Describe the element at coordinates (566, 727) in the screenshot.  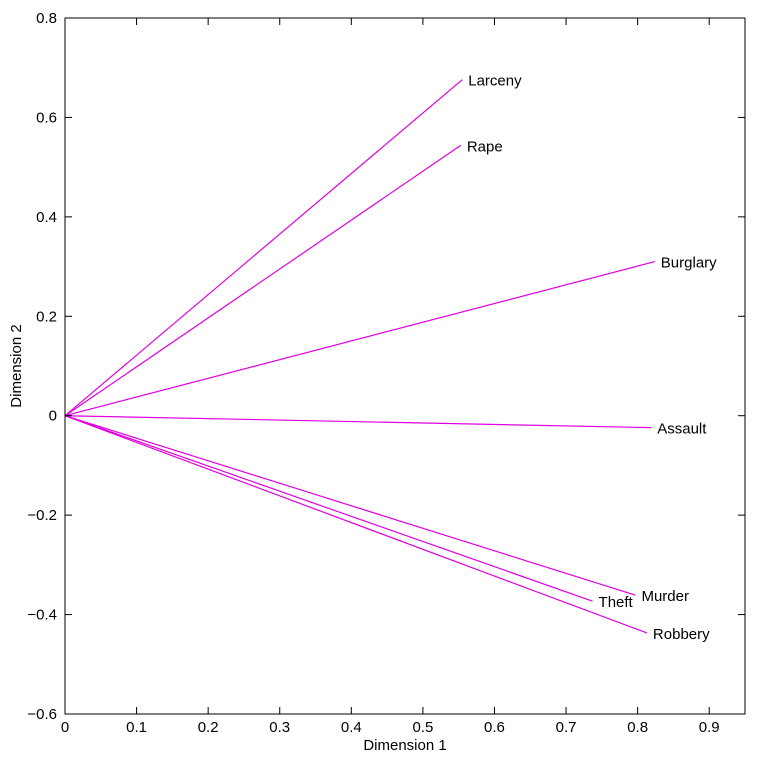
I see `x-tick-label: 0.7` at that location.